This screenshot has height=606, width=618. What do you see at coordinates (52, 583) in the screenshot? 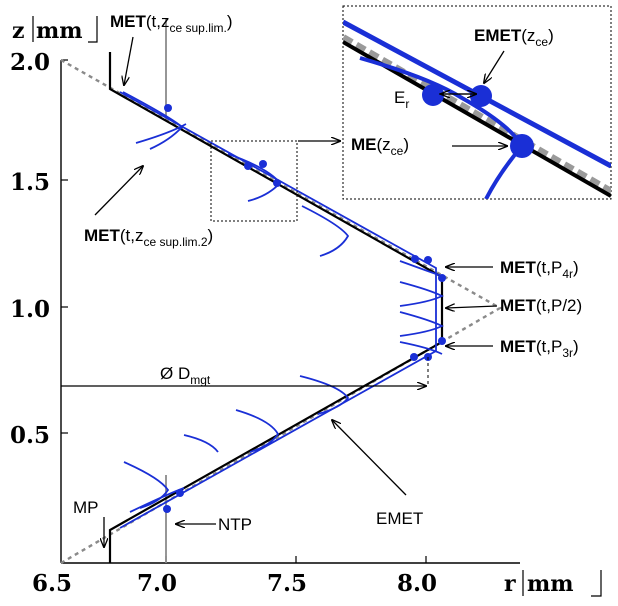
I see `x-tick-label: 6.5` at bounding box center [52, 583].